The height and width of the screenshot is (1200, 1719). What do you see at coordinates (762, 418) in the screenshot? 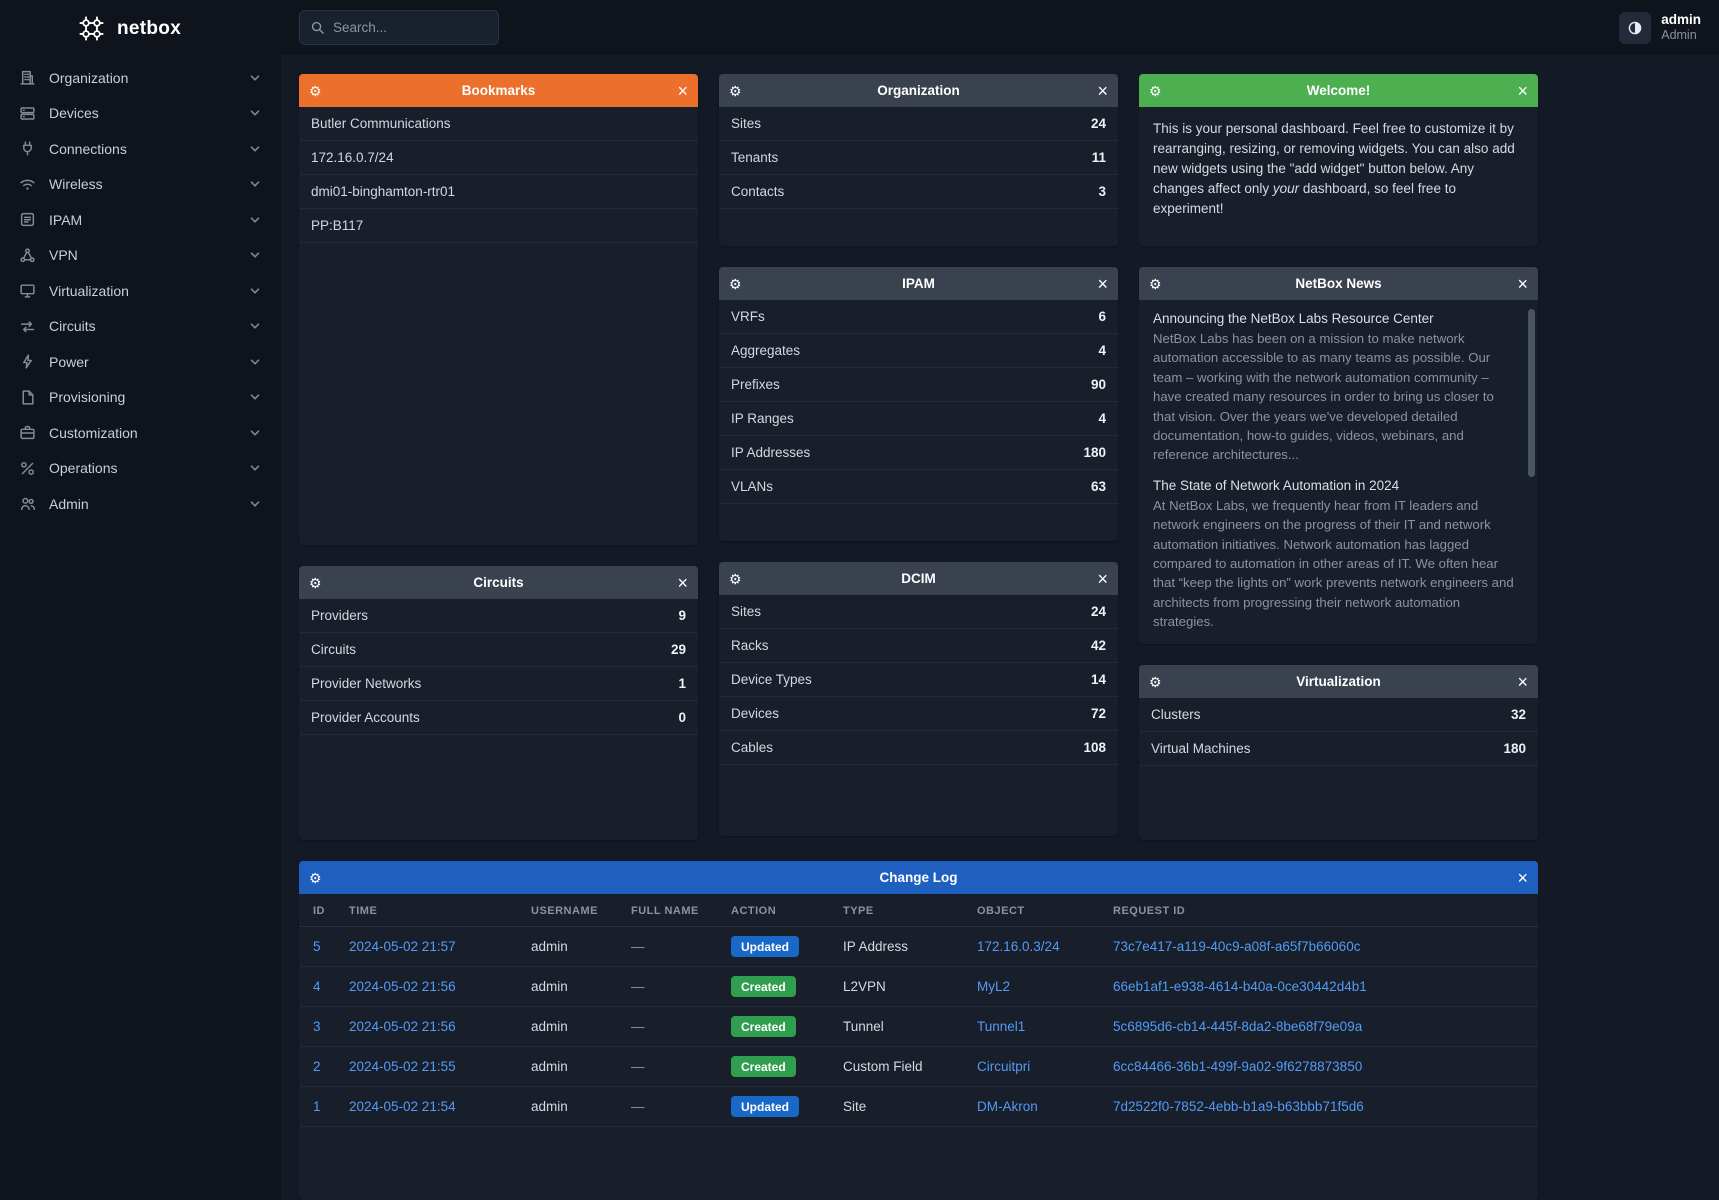
I see `stat-label: IP Ranges` at bounding box center [762, 418].